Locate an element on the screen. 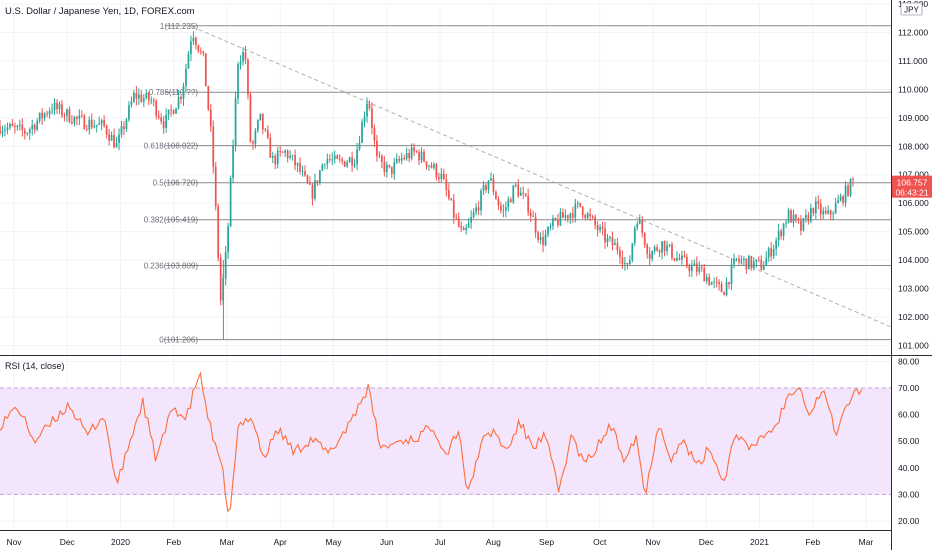 The height and width of the screenshot is (550, 932). time-tick-label: Oct is located at coordinates (600, 542).